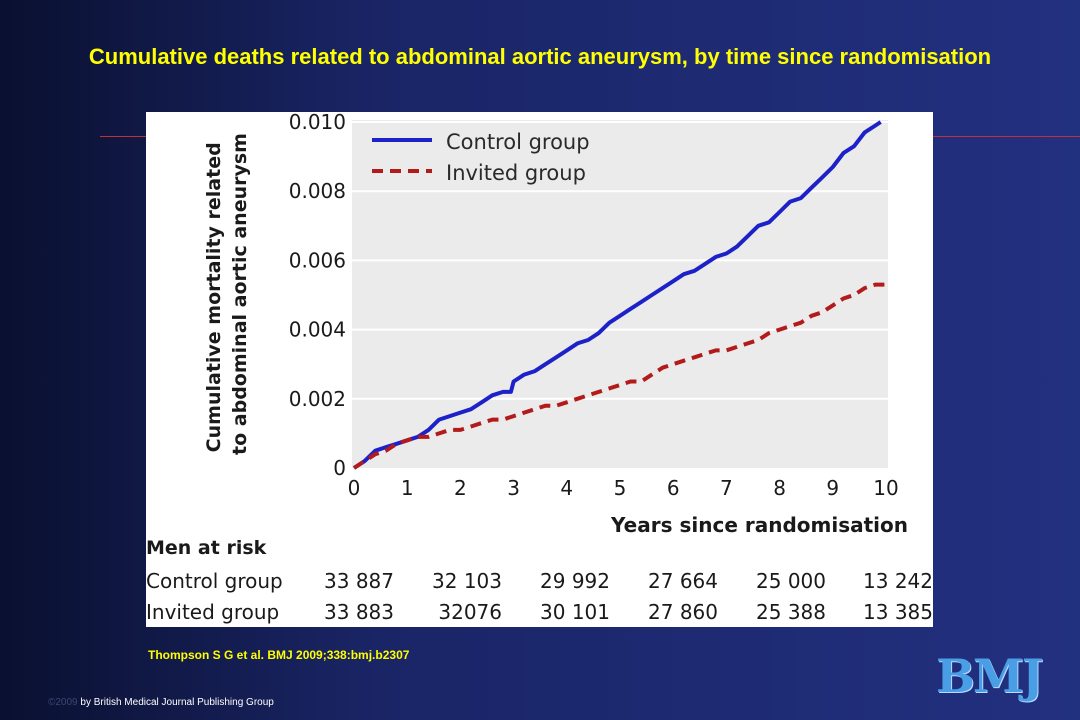  What do you see at coordinates (673, 488) in the screenshot?
I see `x-tick-label: 6` at bounding box center [673, 488].